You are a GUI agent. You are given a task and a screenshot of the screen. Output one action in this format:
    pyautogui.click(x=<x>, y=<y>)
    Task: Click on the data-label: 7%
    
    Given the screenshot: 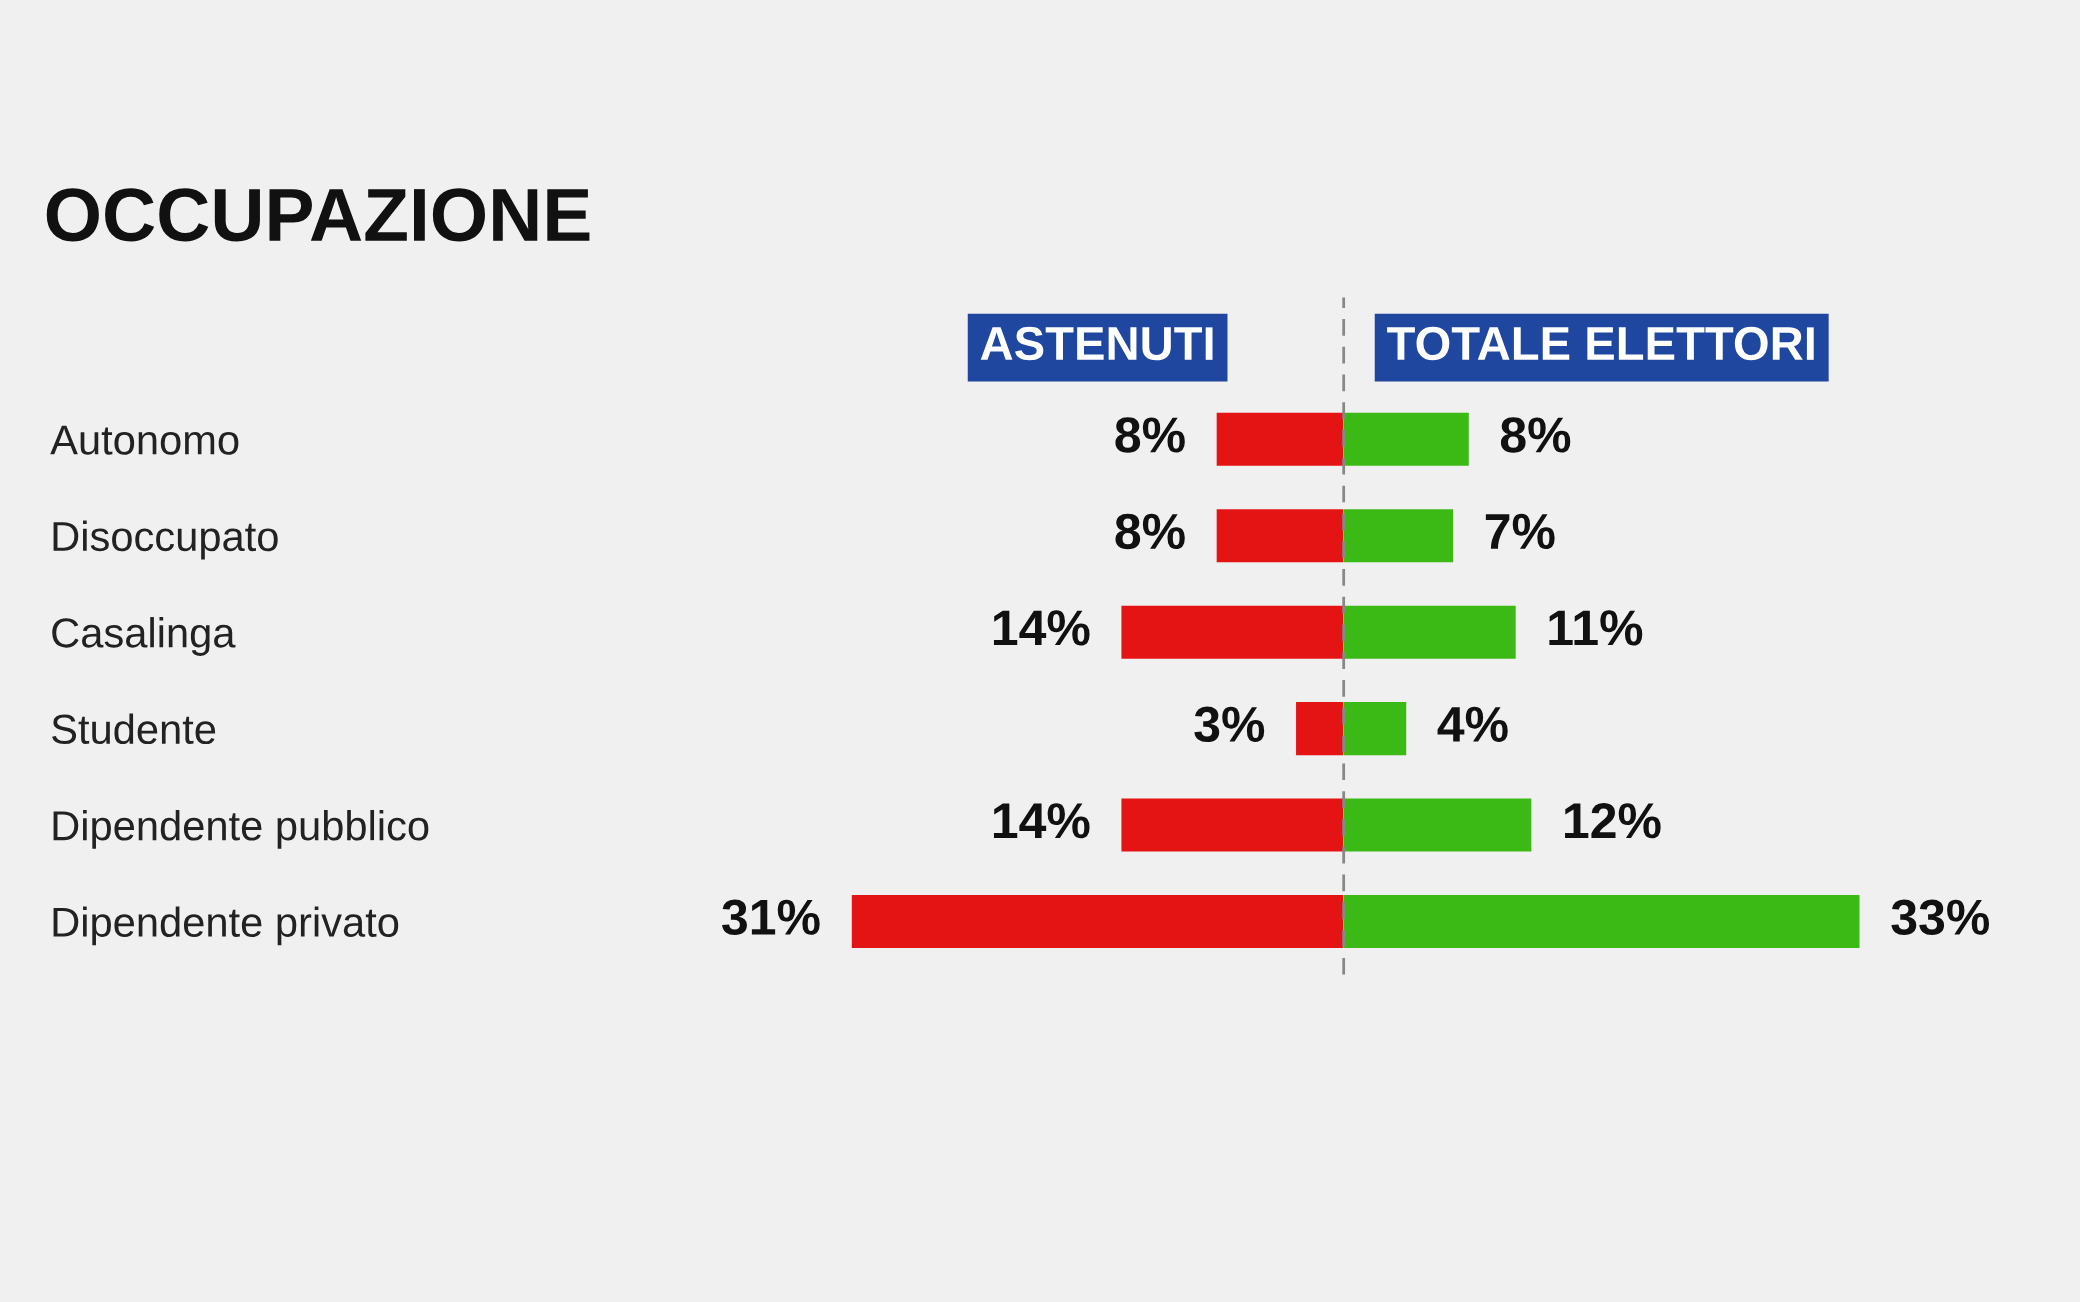 What is the action you would take?
    pyautogui.click(x=1520, y=531)
    